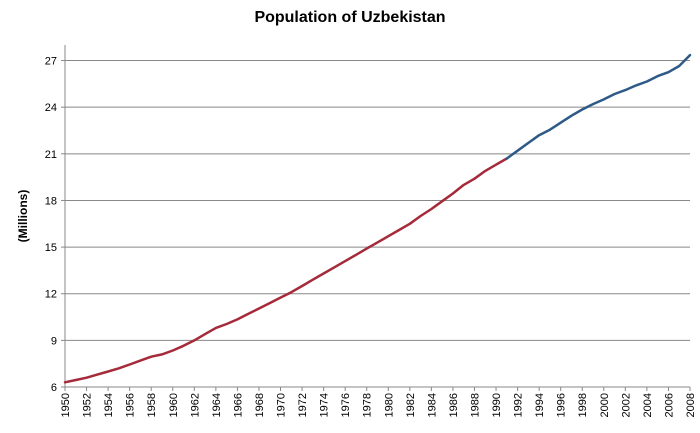 This screenshot has height=433, width=700. Describe the element at coordinates (54, 341) in the screenshot. I see `ytick-label-9: 9` at that location.